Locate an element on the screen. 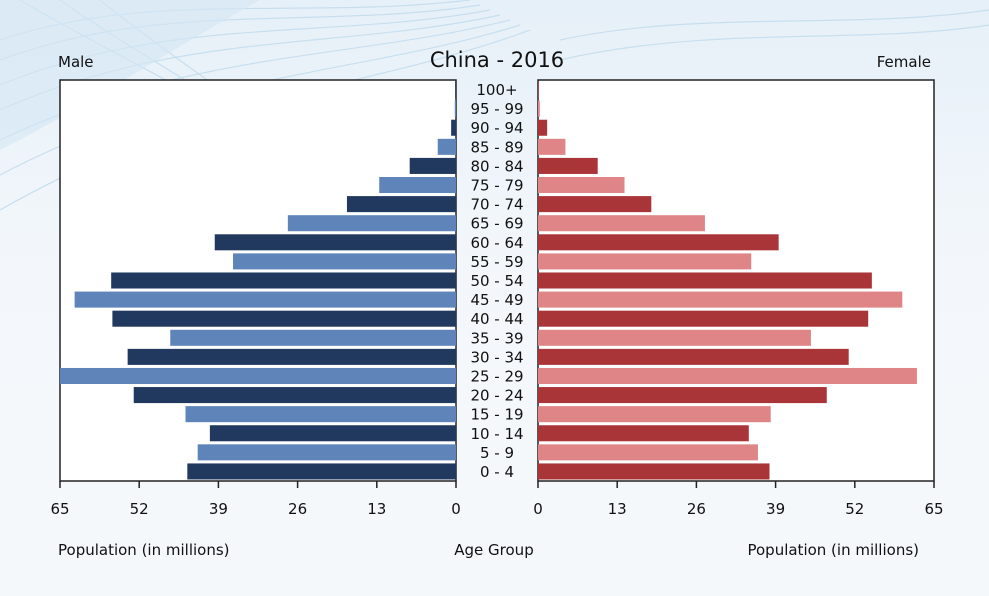 This screenshot has height=596, width=989. age-group-label: 50 - 54 is located at coordinates (496, 281).